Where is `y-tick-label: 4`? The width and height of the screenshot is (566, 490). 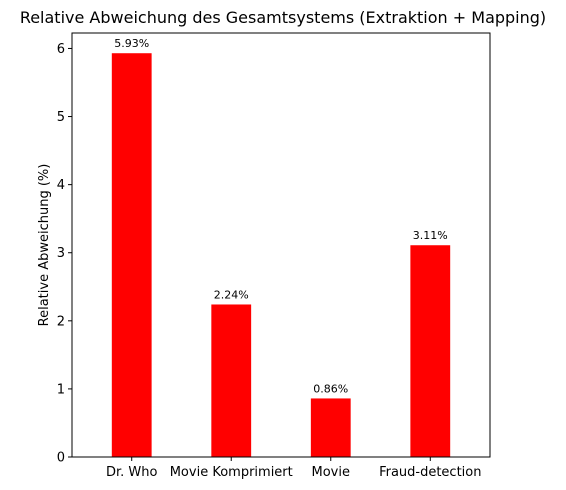 y-tick-label: 4 is located at coordinates (61, 185).